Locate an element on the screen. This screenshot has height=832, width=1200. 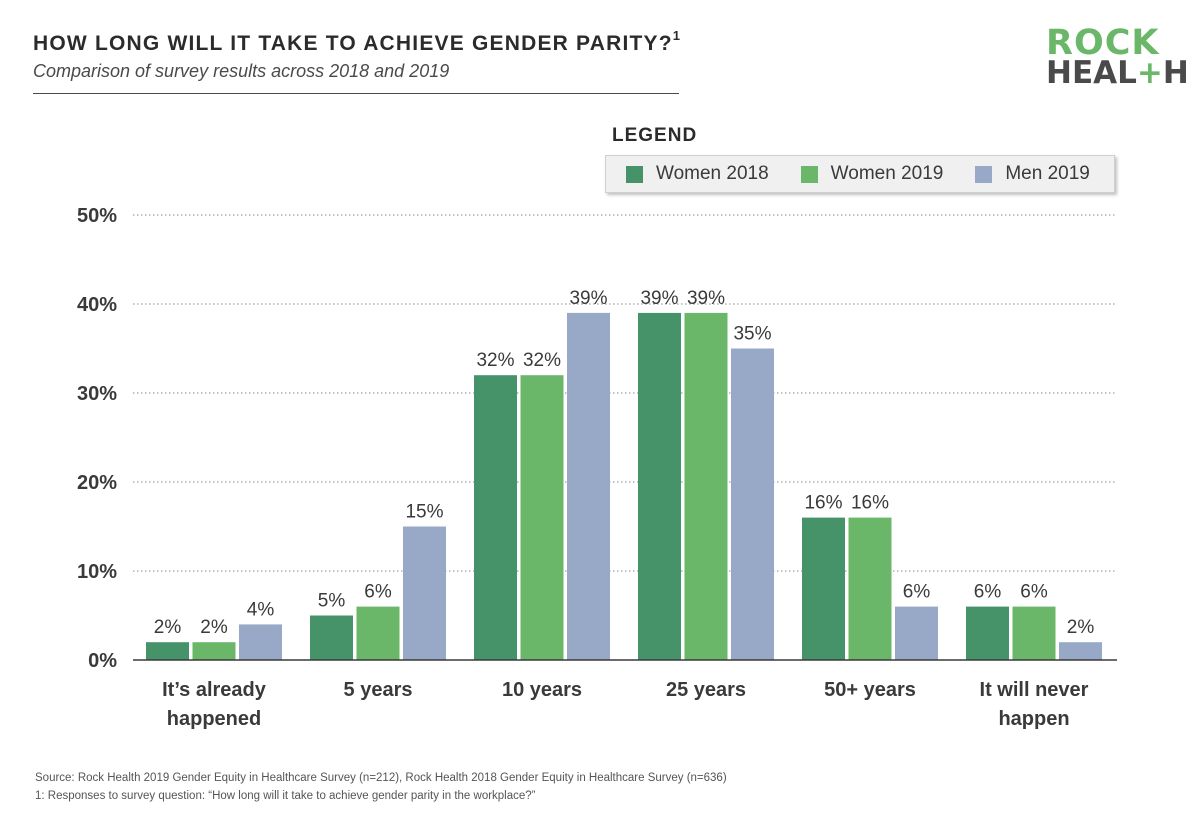
category-label-4-line-1: 25 years is located at coordinates (706, 690).